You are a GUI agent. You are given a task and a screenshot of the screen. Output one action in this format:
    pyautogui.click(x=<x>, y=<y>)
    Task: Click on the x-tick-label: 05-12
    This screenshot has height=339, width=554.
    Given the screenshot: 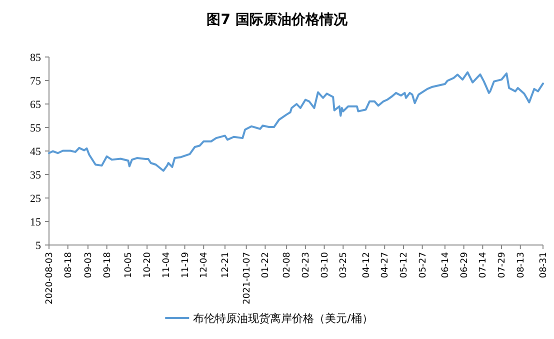 What is the action you would take?
    pyautogui.click(x=404, y=265)
    